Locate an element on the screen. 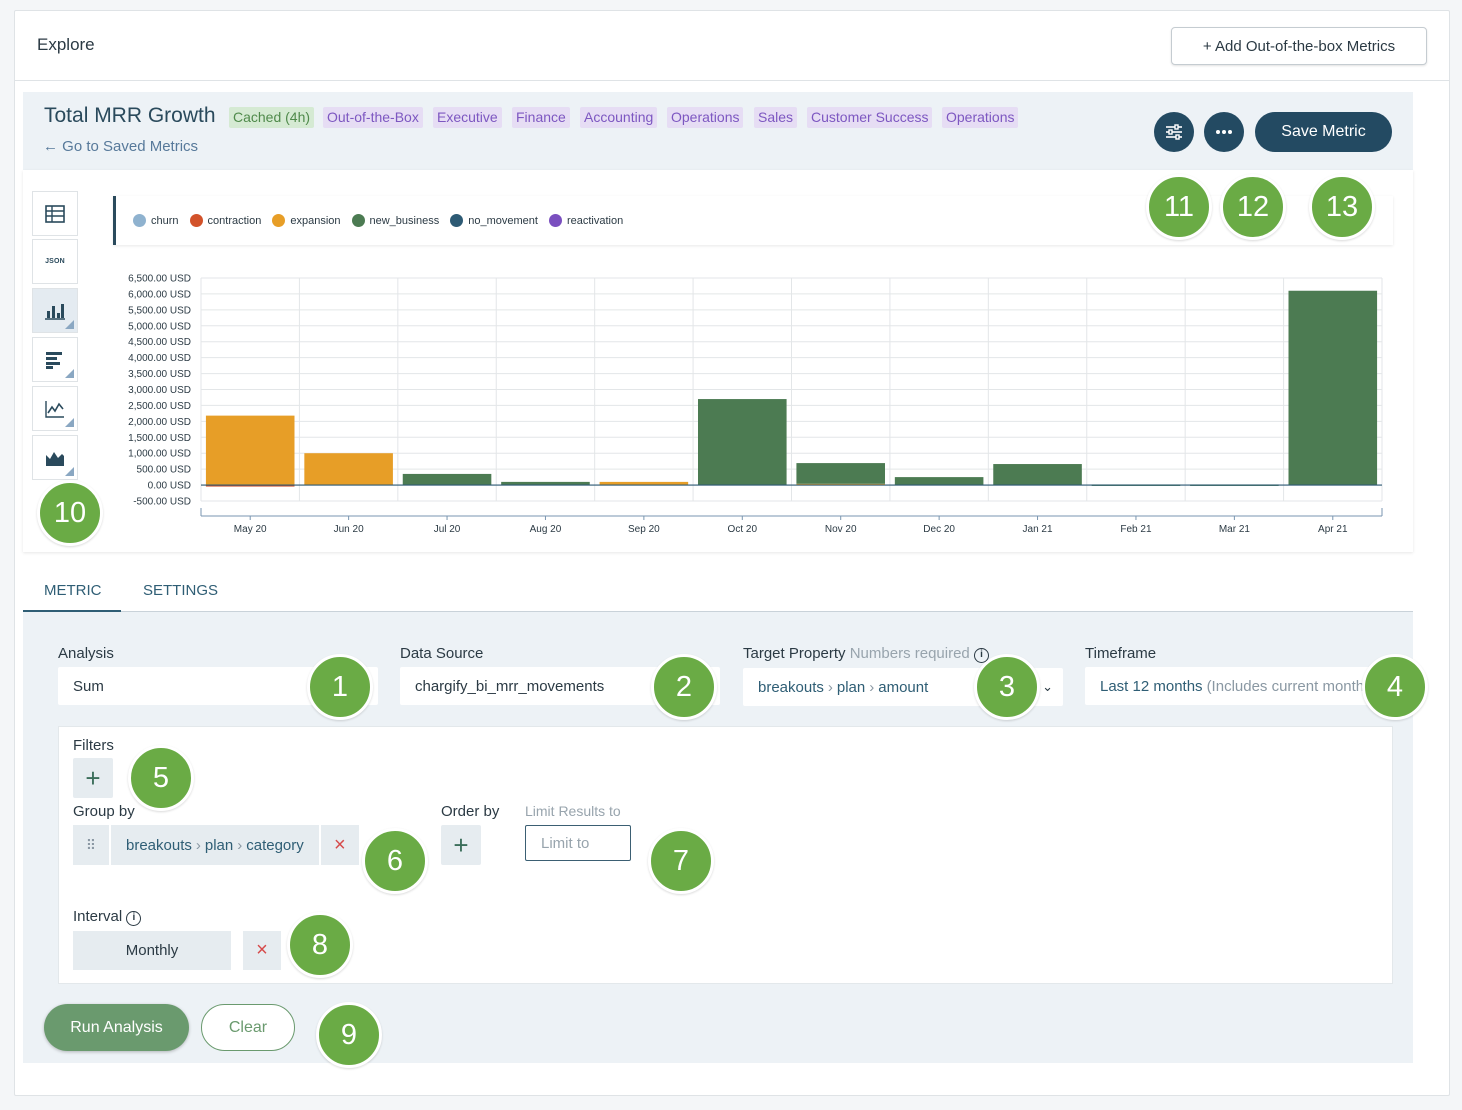 Image resolution: width=1462 pixels, height=1110 pixels. area-chart-icon is located at coordinates (55, 458).